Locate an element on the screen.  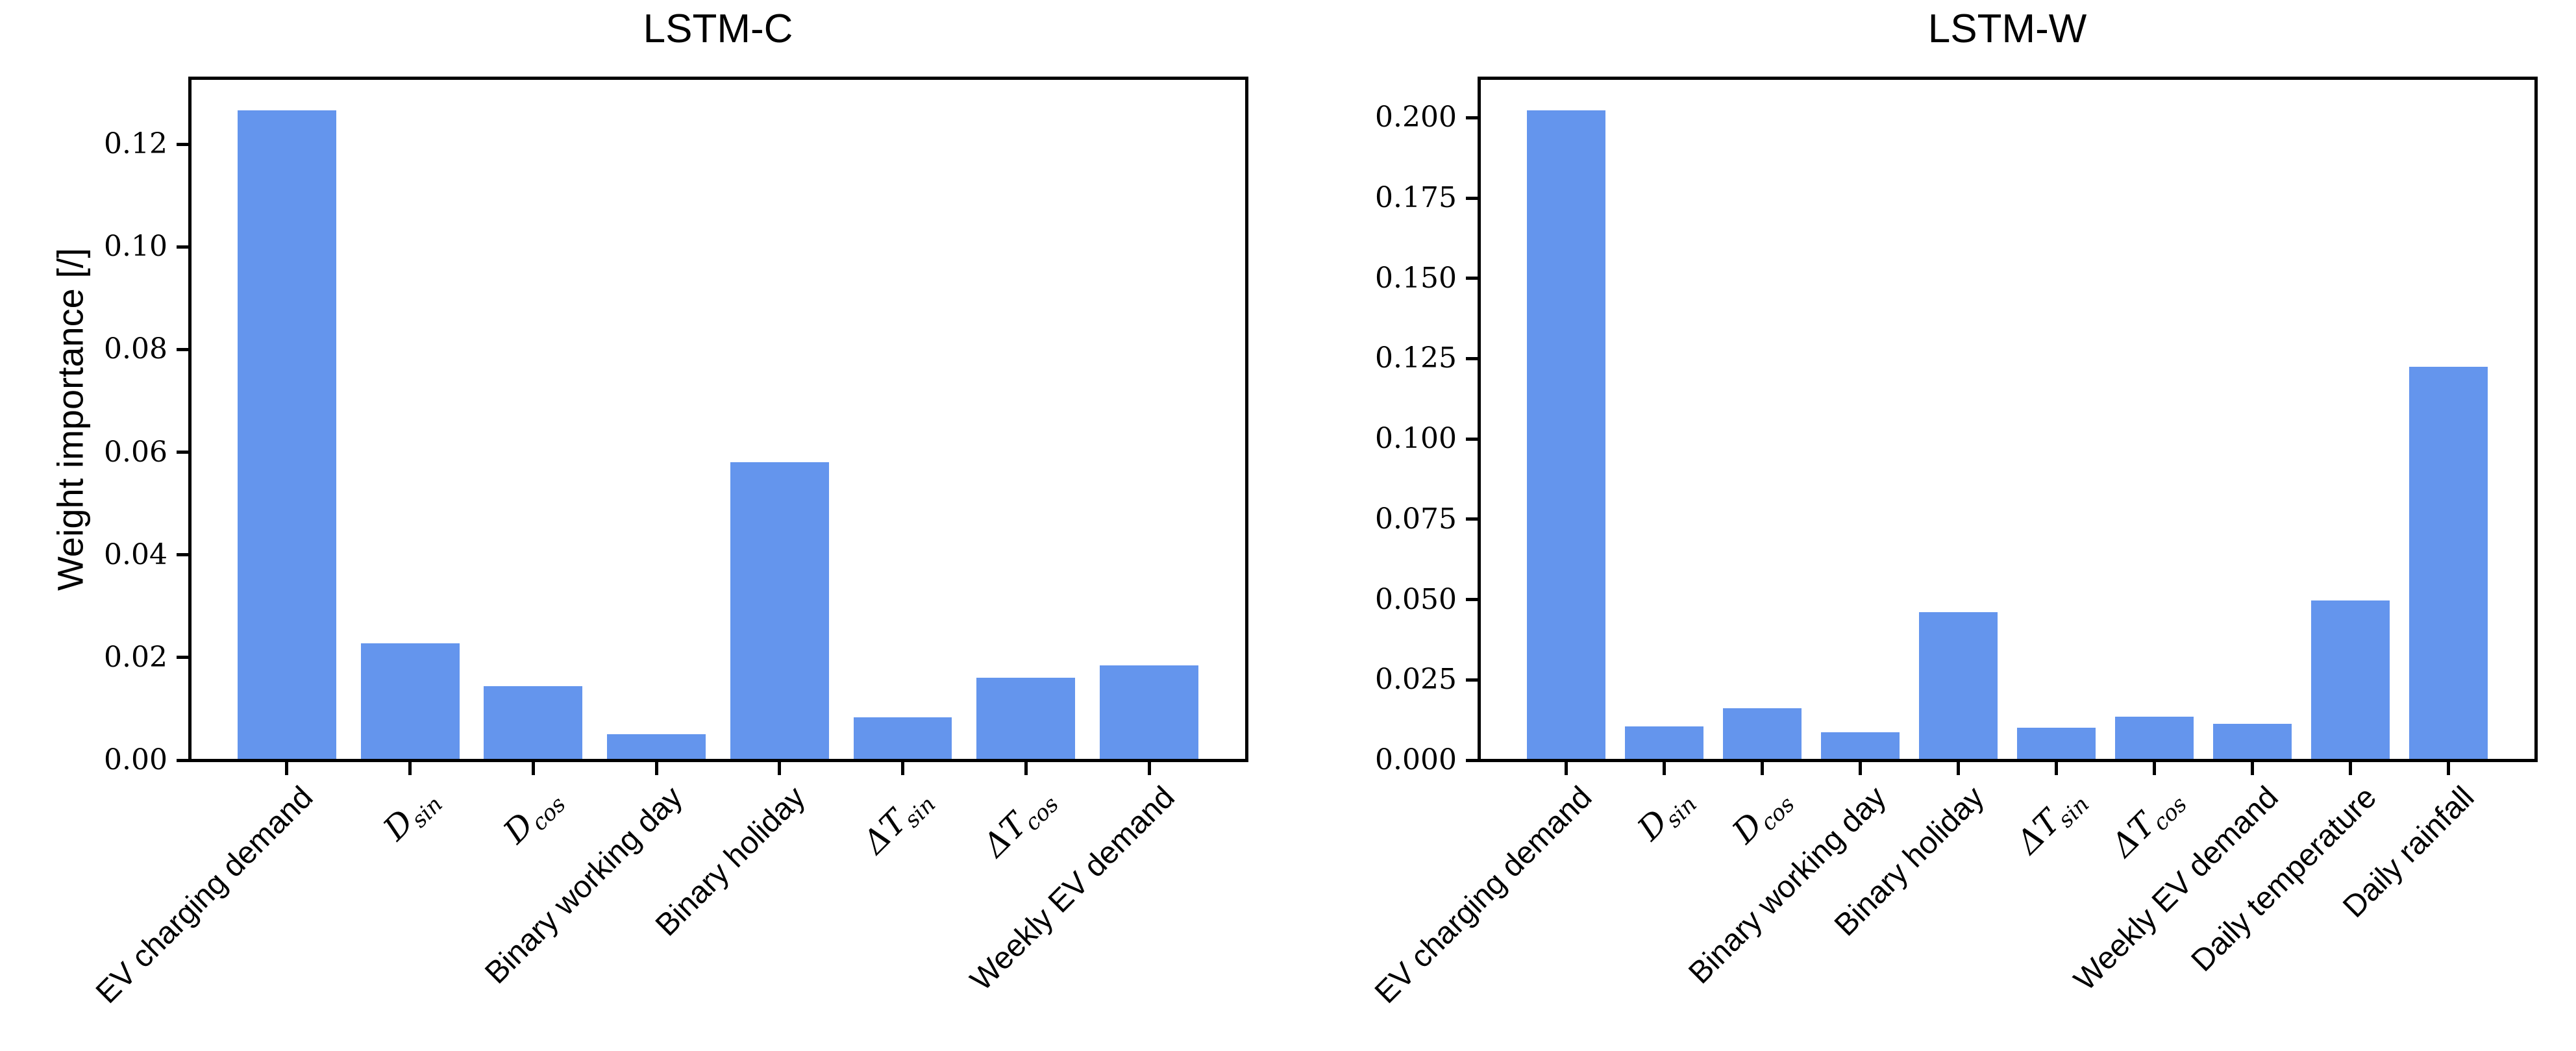
chart-title: LSTM-C is located at coordinates (718, 28).